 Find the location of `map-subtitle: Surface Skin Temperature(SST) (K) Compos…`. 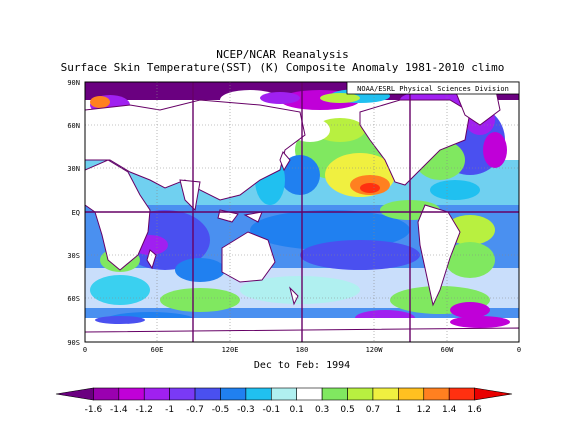

map-subtitle: Surface Skin Temperature(SST) (K) Compos… is located at coordinates (282, 67).